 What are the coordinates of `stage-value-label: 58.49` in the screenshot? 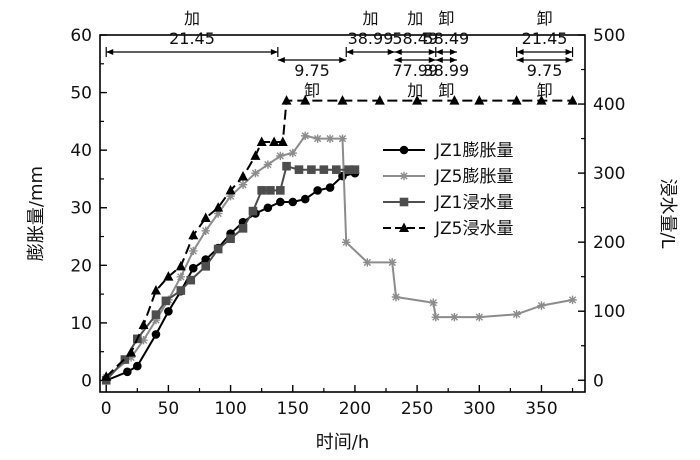 It's located at (446, 38).